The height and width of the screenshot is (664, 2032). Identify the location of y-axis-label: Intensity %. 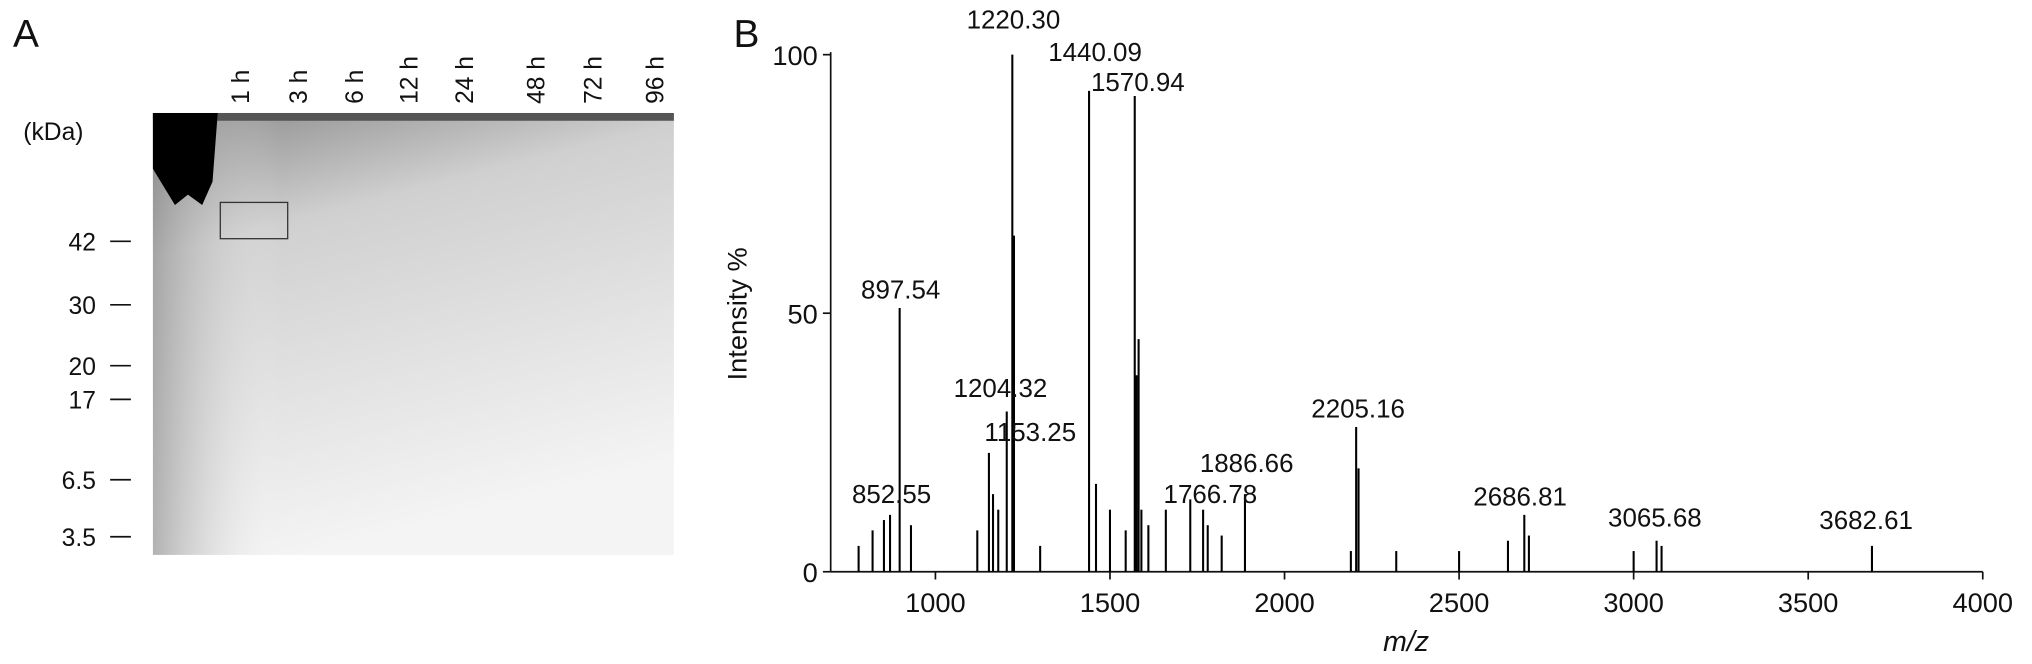
(736, 313).